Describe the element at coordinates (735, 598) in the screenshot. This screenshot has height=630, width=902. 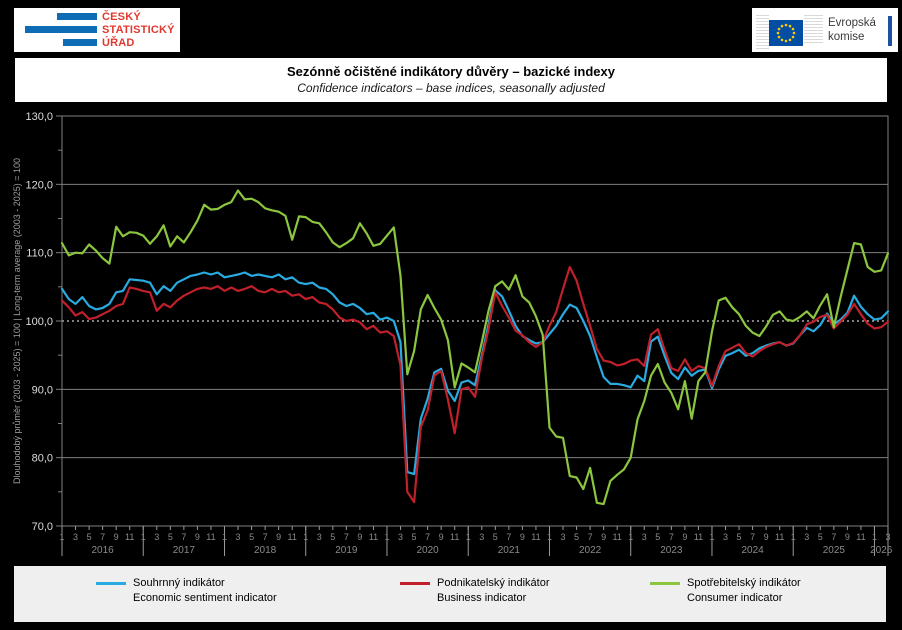
I see `legend-consumer-en: Consumer indicator` at that location.